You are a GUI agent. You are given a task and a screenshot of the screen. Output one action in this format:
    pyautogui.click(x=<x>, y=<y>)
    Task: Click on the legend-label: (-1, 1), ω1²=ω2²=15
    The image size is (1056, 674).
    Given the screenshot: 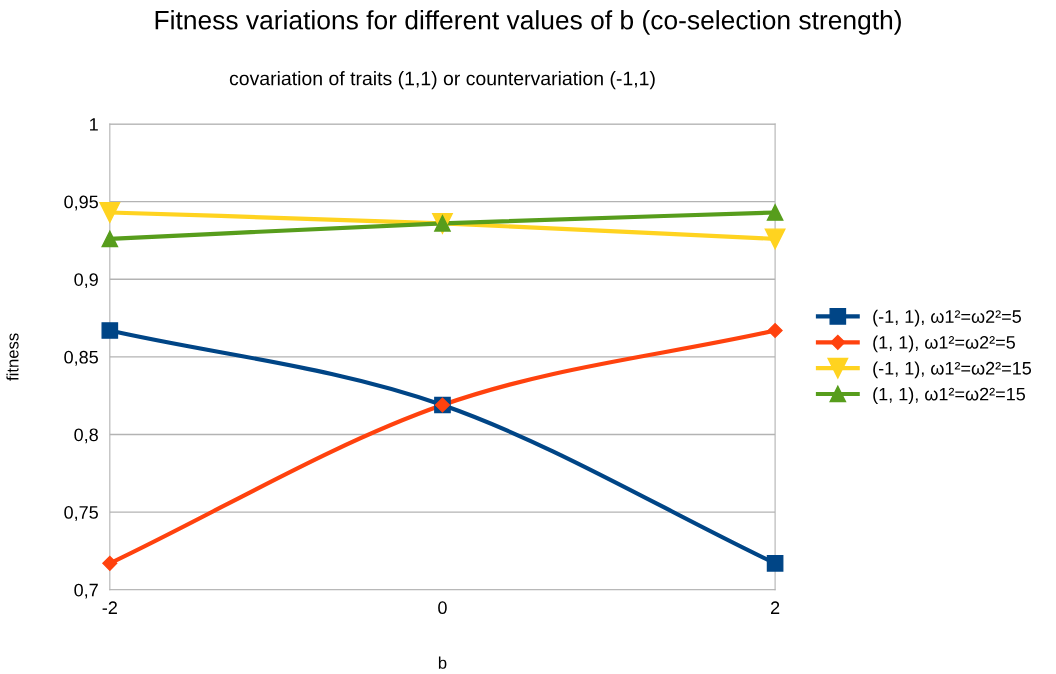 What is the action you would take?
    pyautogui.click(x=952, y=370)
    